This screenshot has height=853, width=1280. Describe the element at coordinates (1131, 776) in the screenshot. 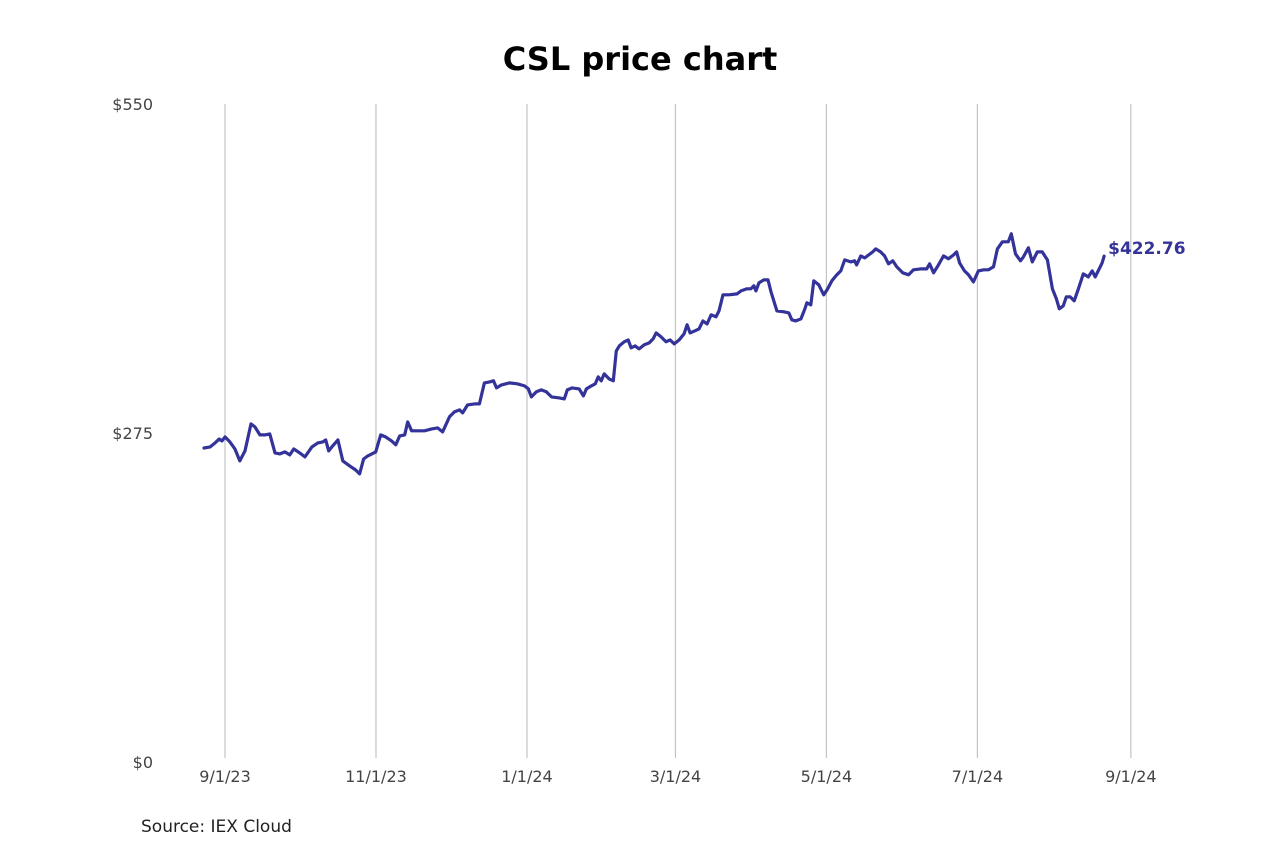

I see `x-tick-label: 9/1/24` at that location.